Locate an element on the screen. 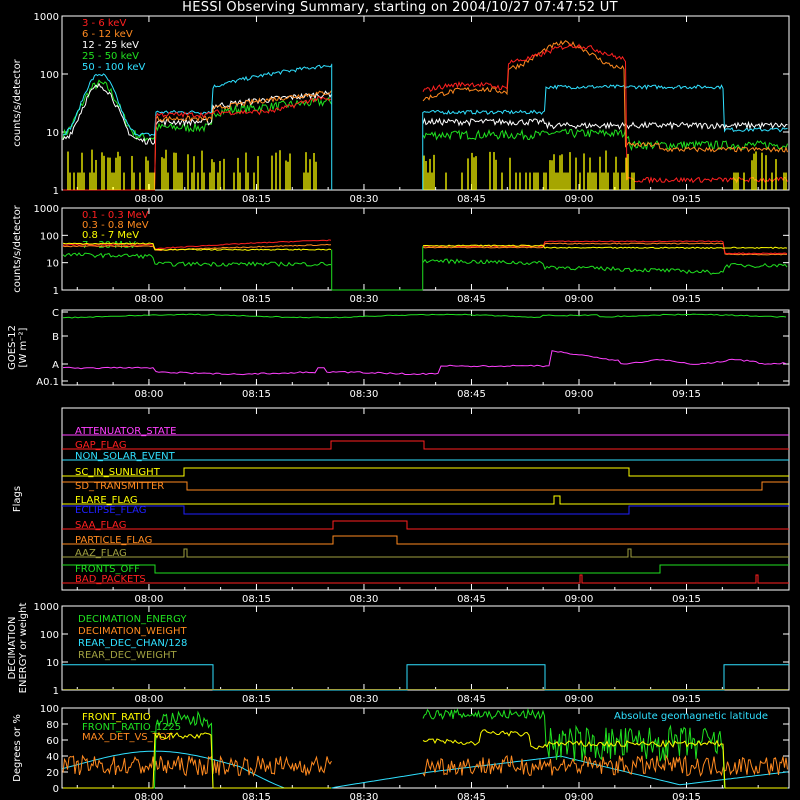 This screenshot has width=800, height=800. flag-label: NON_SOLAR_EVENT is located at coordinates (125, 456).